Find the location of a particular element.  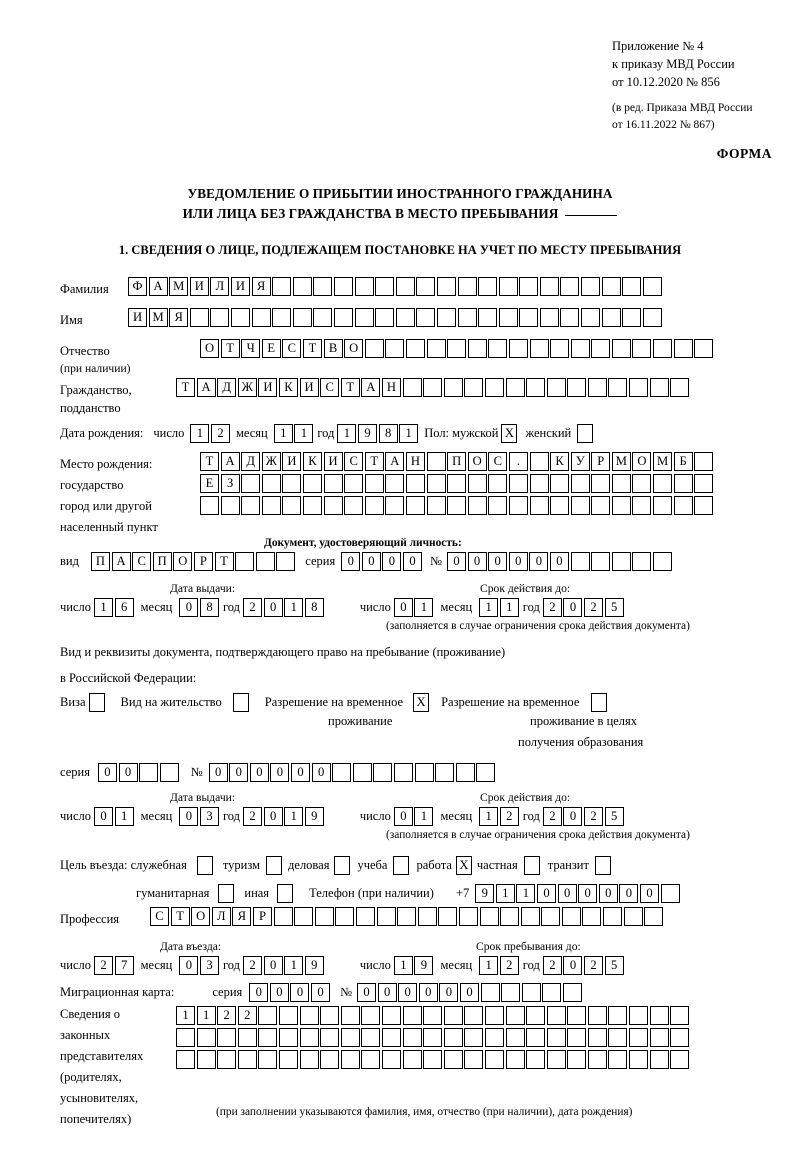

char-box: 5 is located at coordinates (614, 965).